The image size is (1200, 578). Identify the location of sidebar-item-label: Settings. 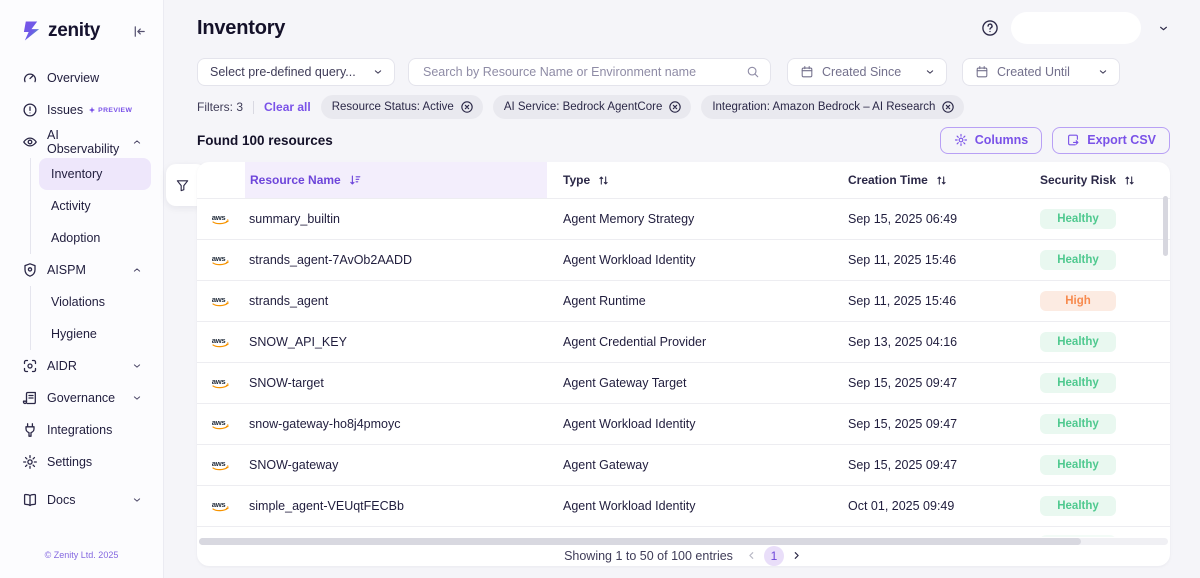
(70, 462).